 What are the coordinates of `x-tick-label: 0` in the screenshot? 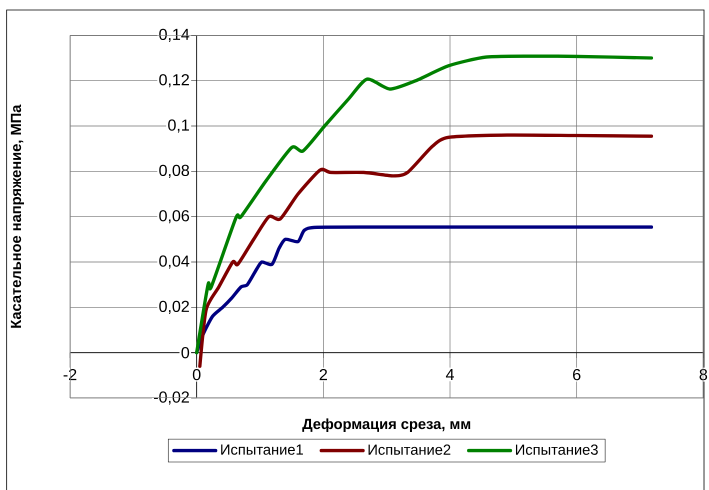 It's located at (196, 374).